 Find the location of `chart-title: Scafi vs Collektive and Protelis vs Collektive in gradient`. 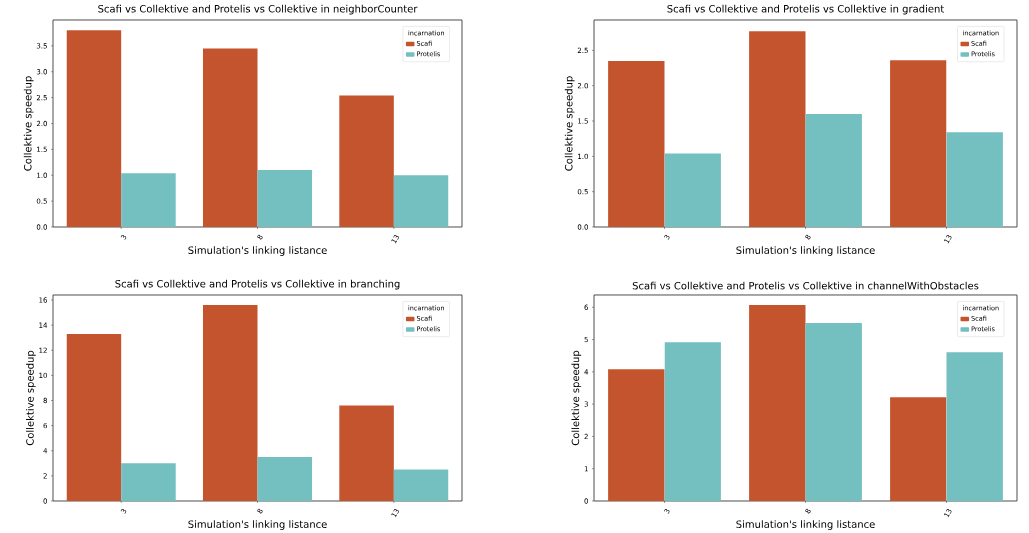

chart-title: Scafi vs Collektive and Protelis vs Collektive in gradient is located at coordinates (806, 9).